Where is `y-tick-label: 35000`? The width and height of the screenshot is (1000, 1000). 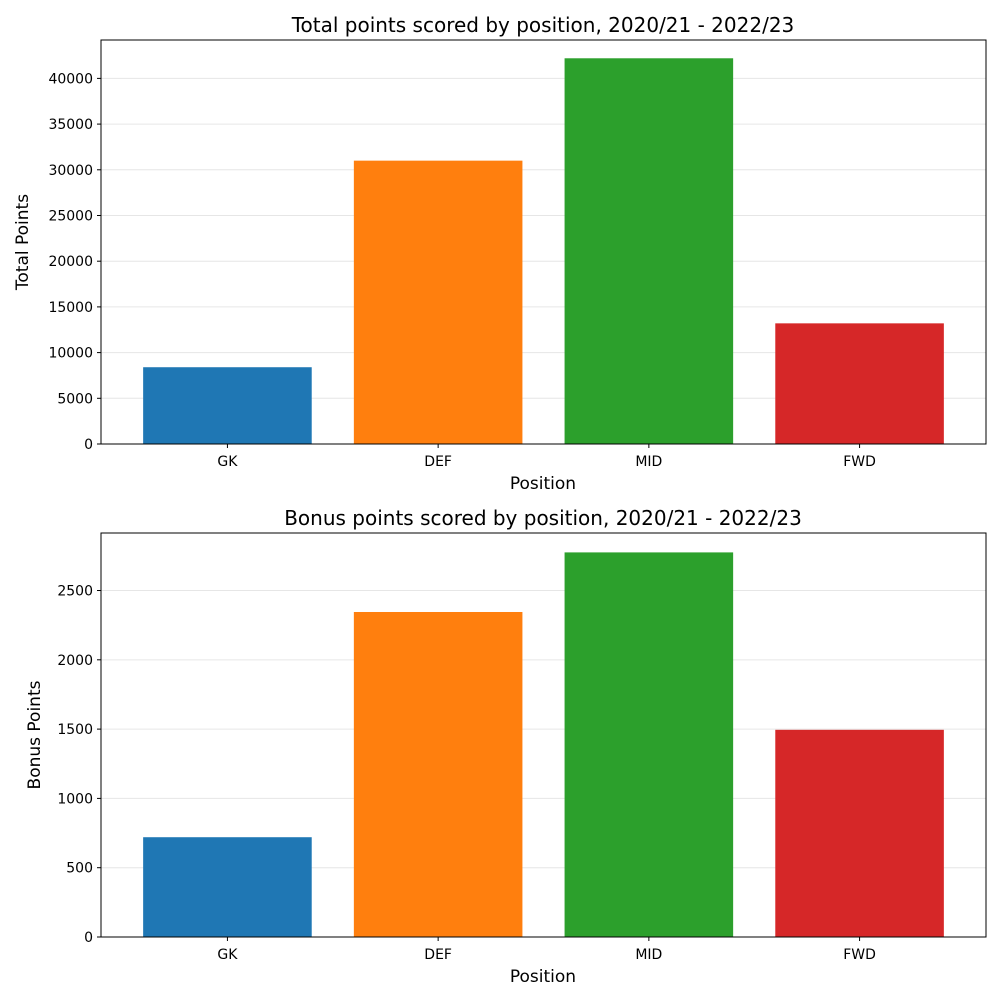 y-tick-label: 35000 is located at coordinates (70, 125).